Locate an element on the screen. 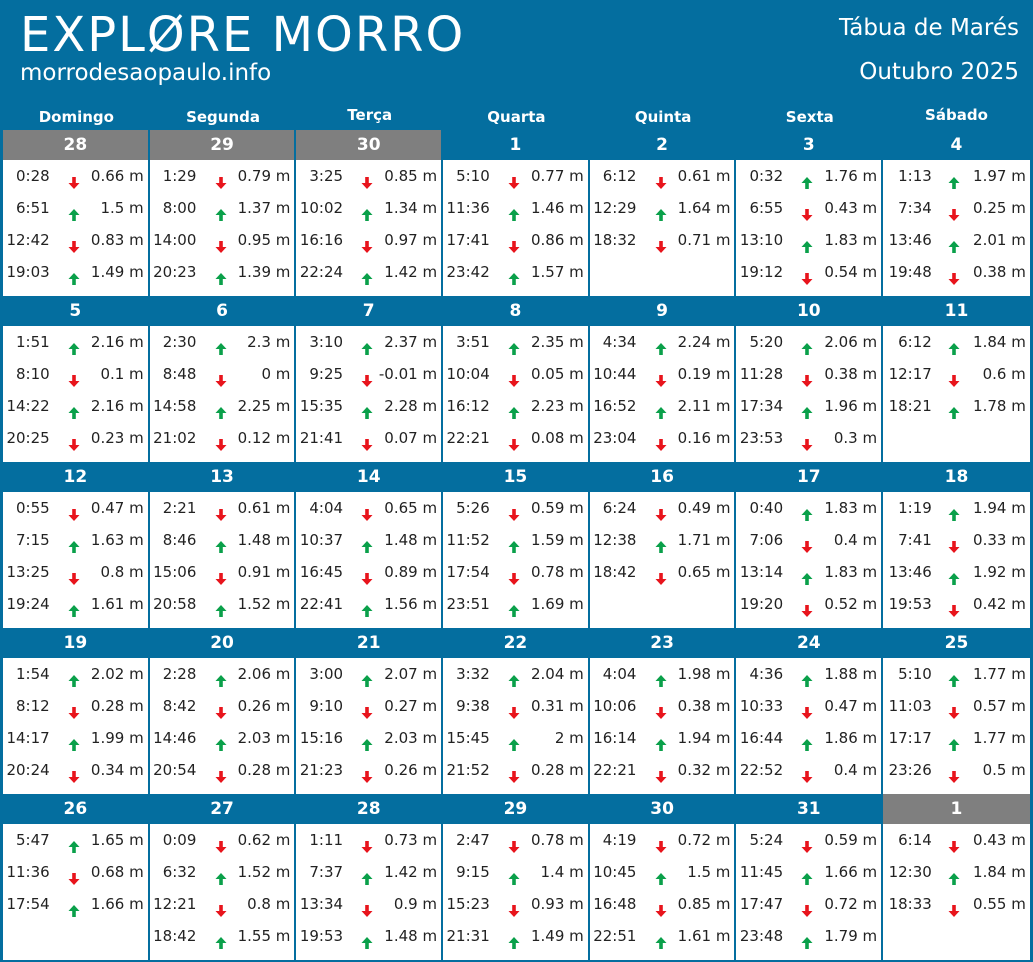  tide-row: 22:24 1.42 m is located at coordinates (368, 272).